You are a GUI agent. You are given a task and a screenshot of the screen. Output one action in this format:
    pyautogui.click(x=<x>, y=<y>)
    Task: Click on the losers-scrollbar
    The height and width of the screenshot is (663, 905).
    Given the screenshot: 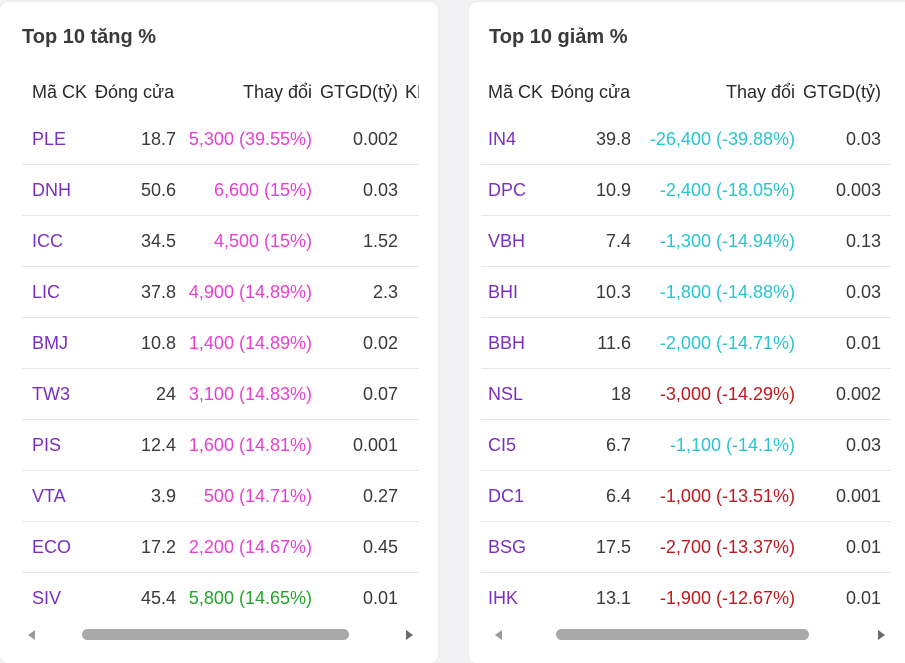 What is the action you would take?
    pyautogui.click(x=690, y=636)
    